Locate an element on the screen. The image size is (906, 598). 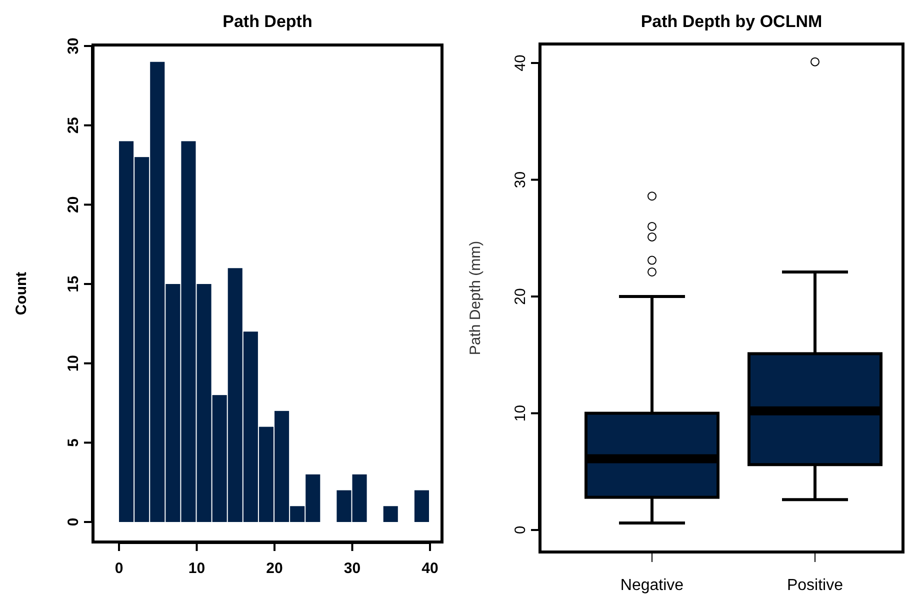
x-tick-label: 40 is located at coordinates (430, 568).